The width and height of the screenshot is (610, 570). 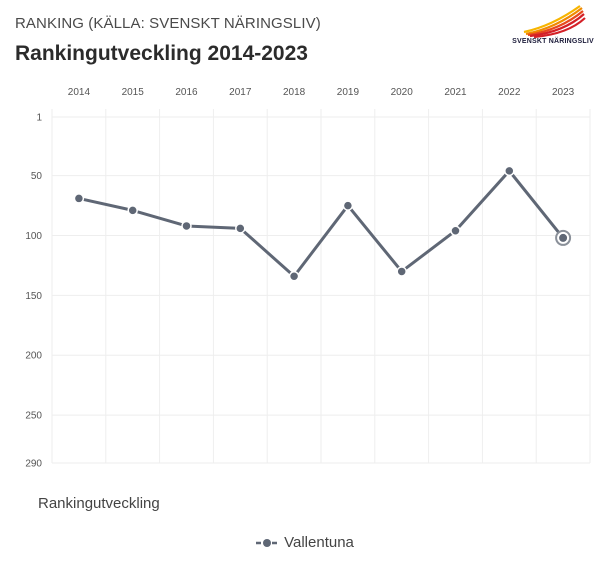 I want to click on y-tick-label: 1, so click(x=39, y=118).